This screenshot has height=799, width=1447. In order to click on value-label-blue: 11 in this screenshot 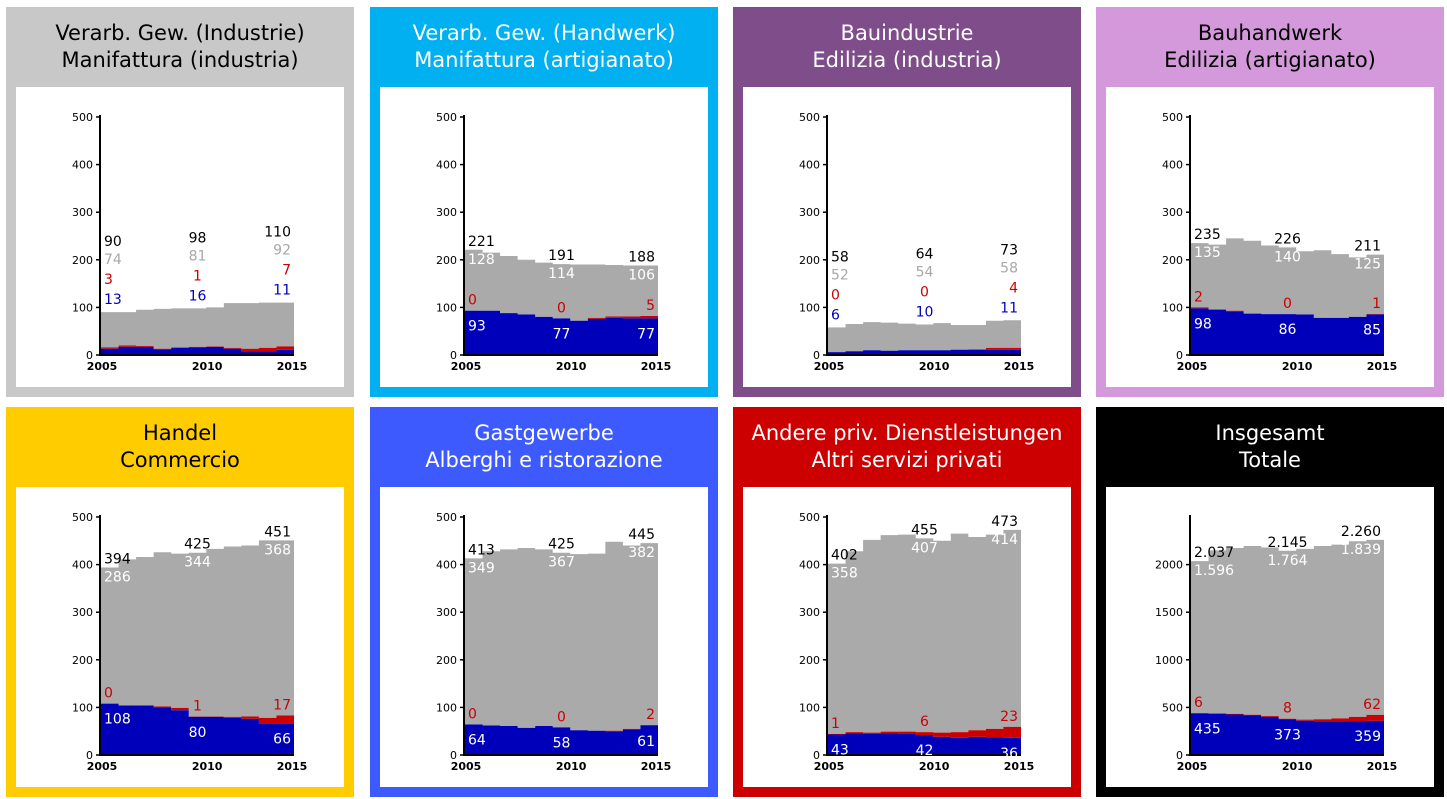, I will do `click(1009, 308)`.